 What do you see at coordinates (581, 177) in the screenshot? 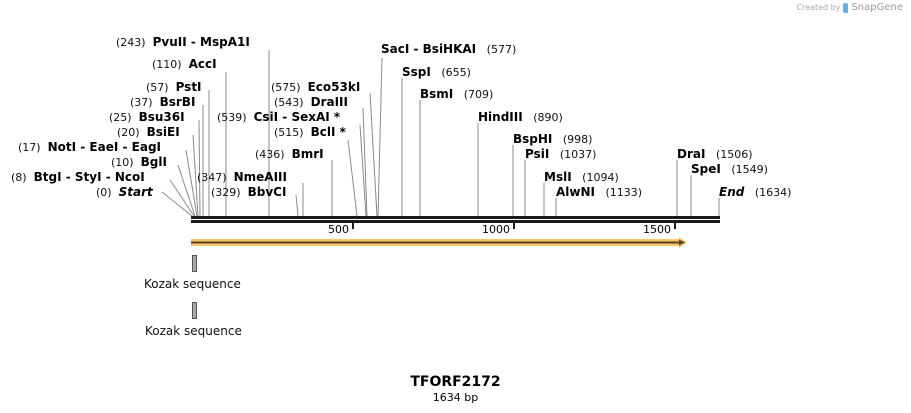
I see `site-label-msli: MslI (1094)` at bounding box center [581, 177].